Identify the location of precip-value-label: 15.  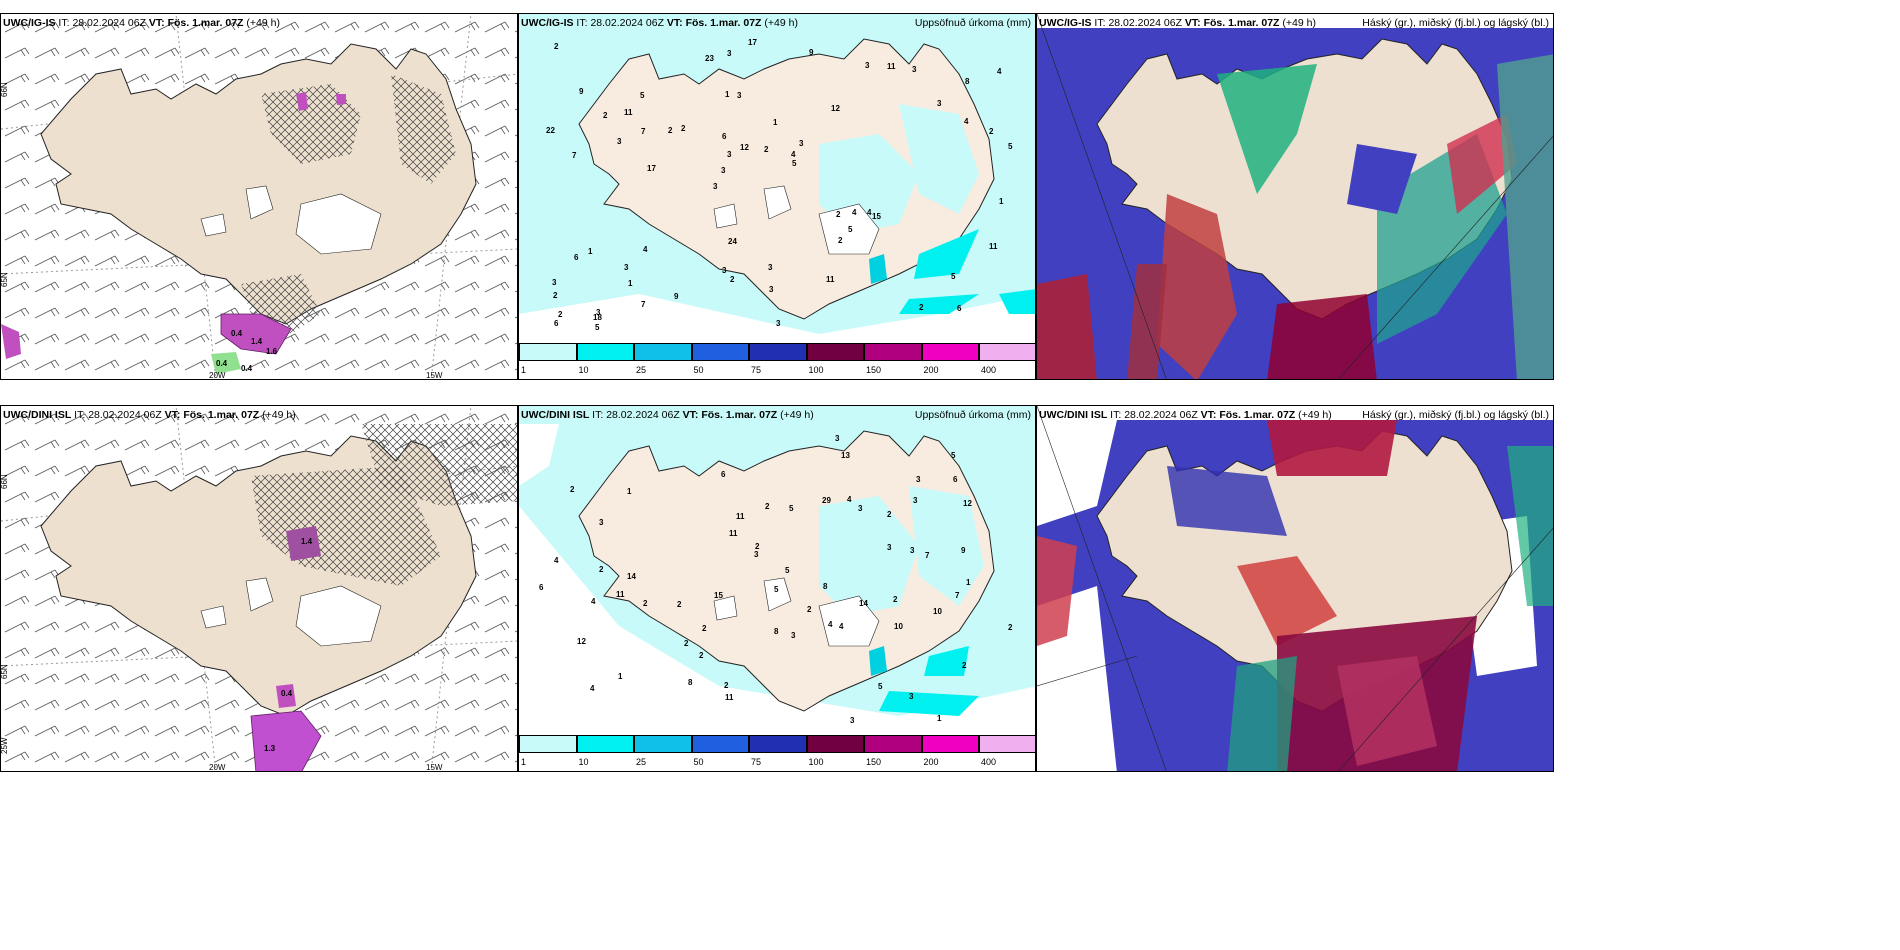
(876, 216).